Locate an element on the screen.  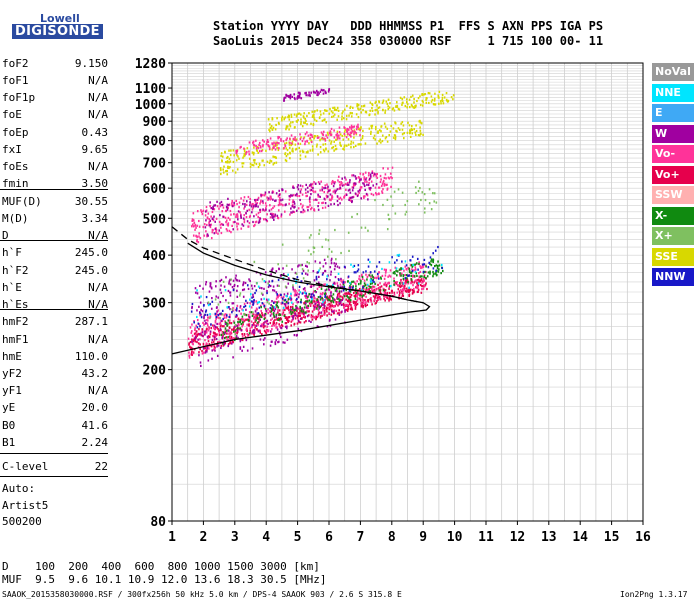
param-name: foF2 is located at coordinates (15, 63).